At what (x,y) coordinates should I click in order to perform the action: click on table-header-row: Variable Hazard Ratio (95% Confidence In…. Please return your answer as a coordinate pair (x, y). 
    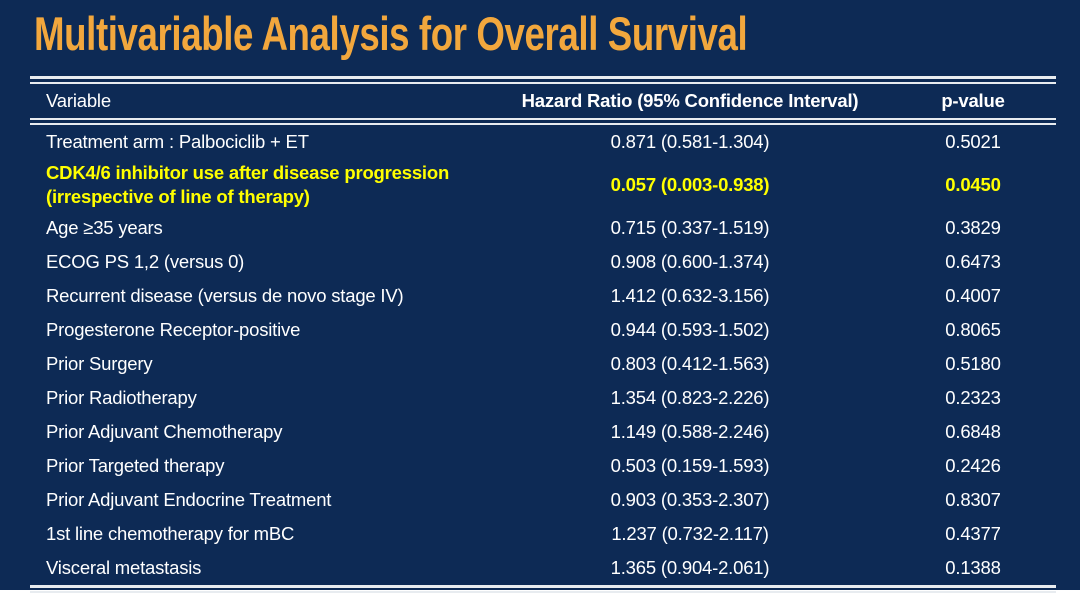
    Looking at the image, I should click on (543, 101).